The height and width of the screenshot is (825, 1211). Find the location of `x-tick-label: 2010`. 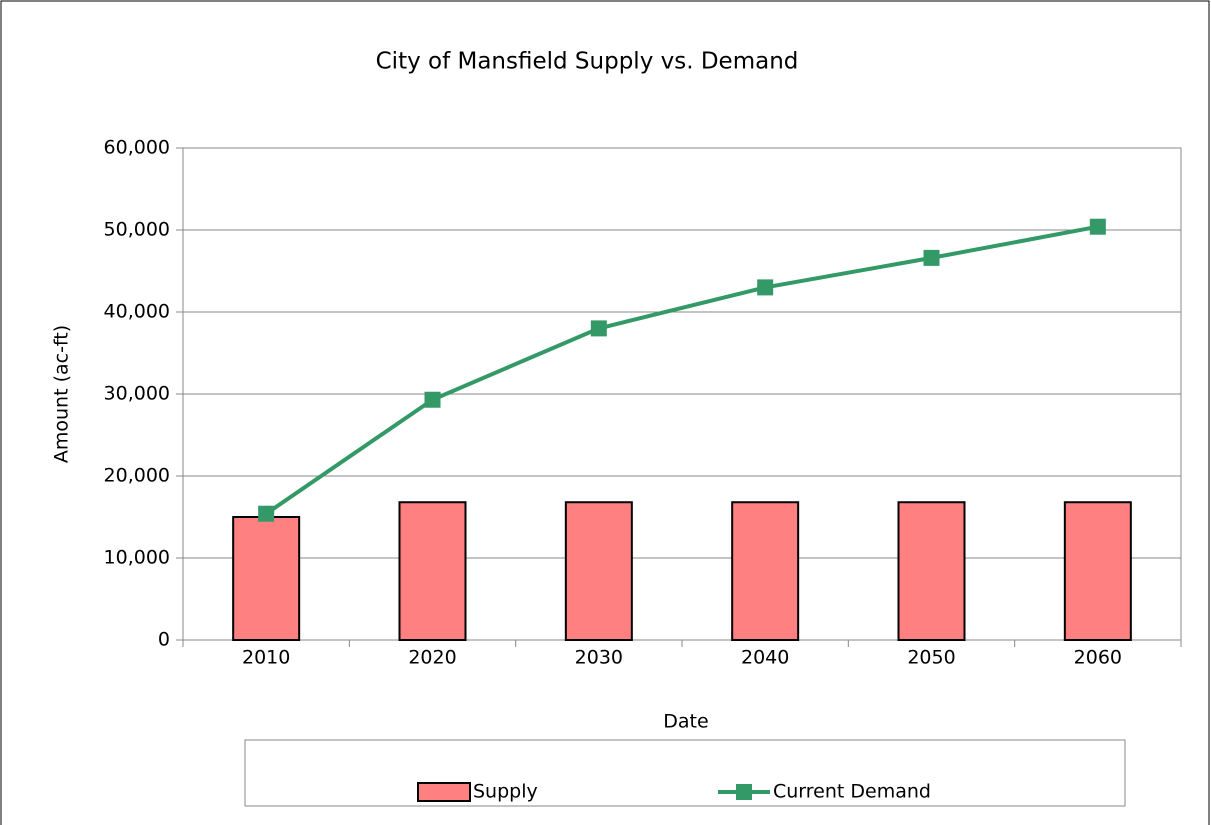

x-tick-label: 2010 is located at coordinates (266, 658).